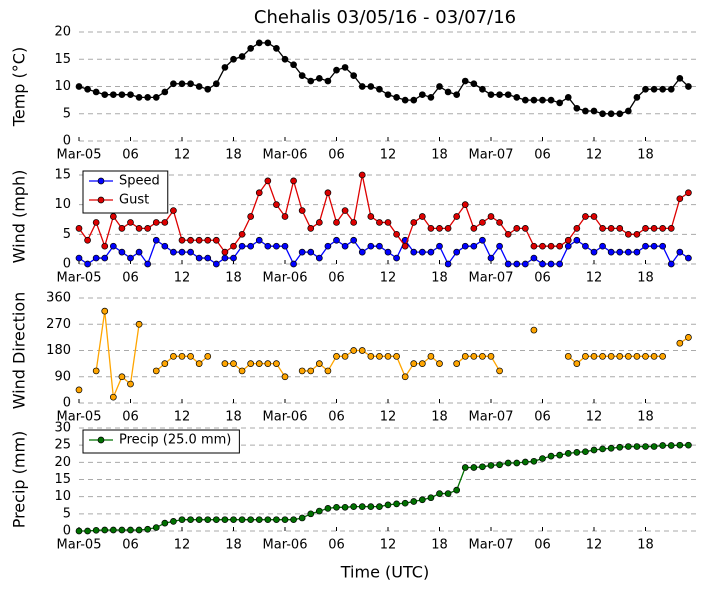  What do you see at coordinates (182, 278) in the screenshot?
I see `x-tick-label: 12` at bounding box center [182, 278].